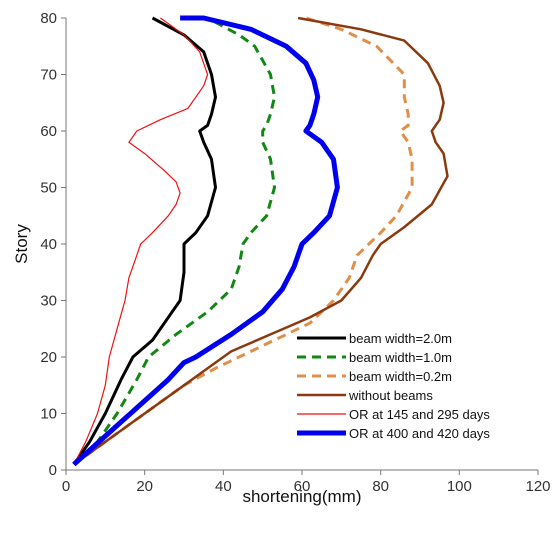 The image size is (556, 533). I want to click on legend-label-1: beam width=2.0m, so click(400, 338).